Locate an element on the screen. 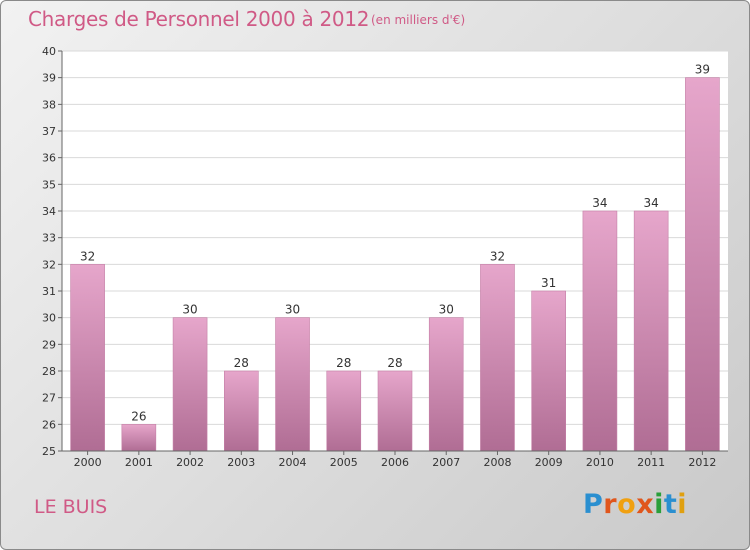 The height and width of the screenshot is (550, 750). y-tick-label: 26 is located at coordinates (49, 424).